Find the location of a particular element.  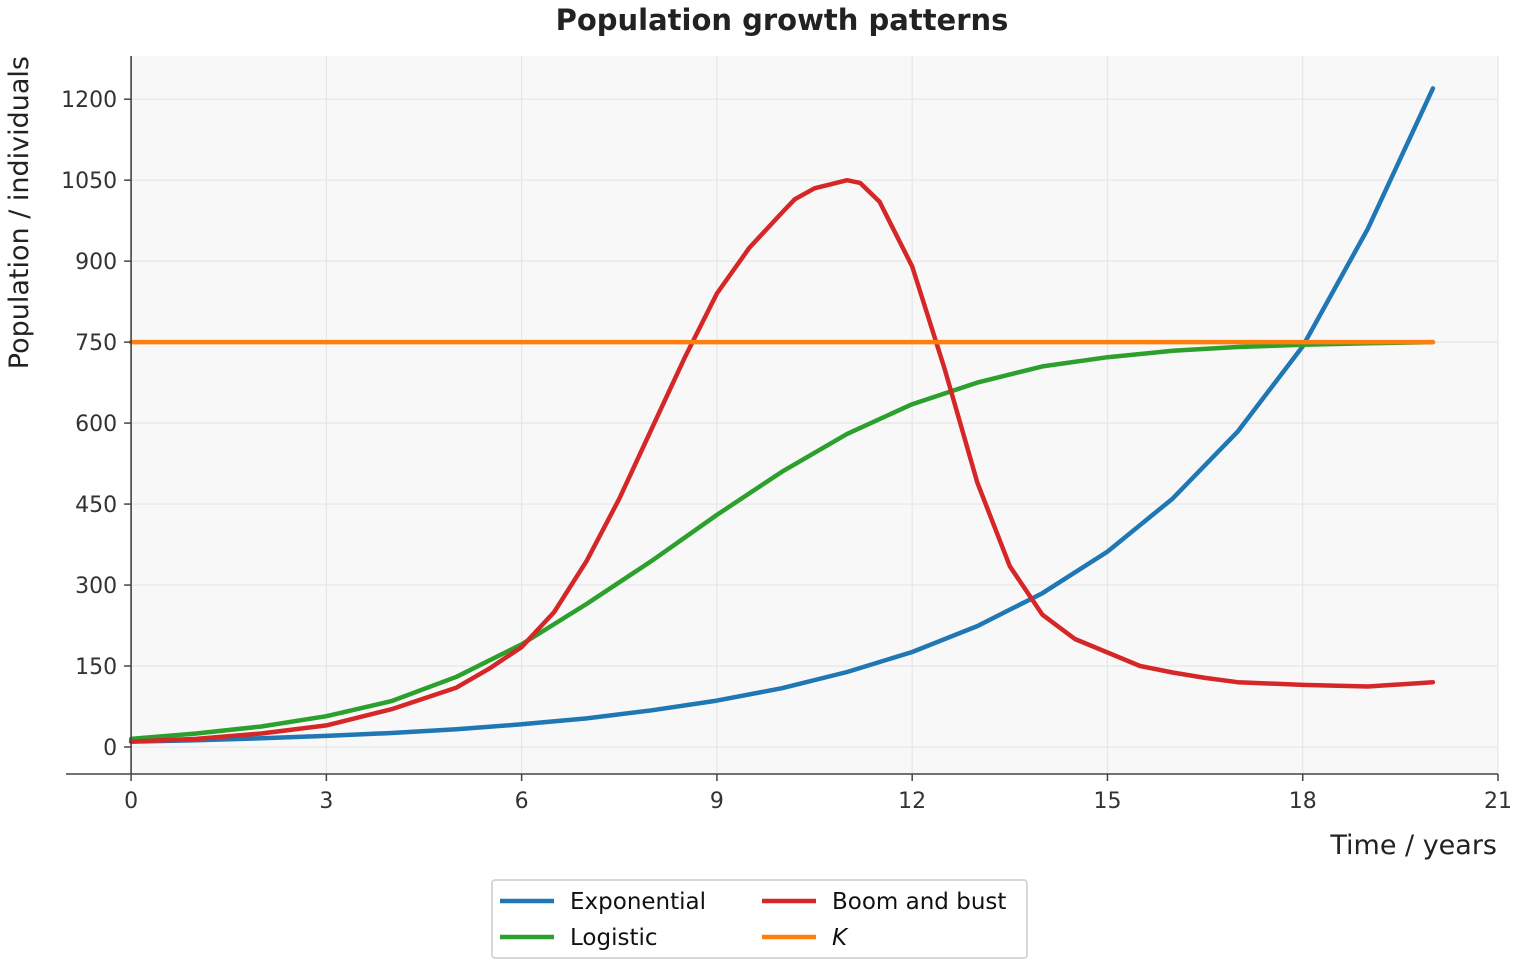

x-tick-label-9: 9 is located at coordinates (717, 801).